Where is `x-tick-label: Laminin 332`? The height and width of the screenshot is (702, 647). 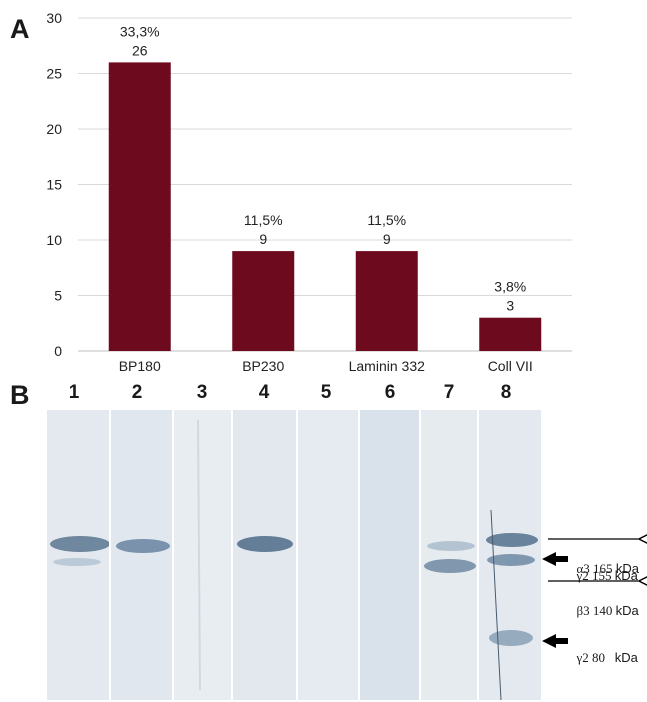
x-tick-label: Laminin 332 is located at coordinates (387, 366).